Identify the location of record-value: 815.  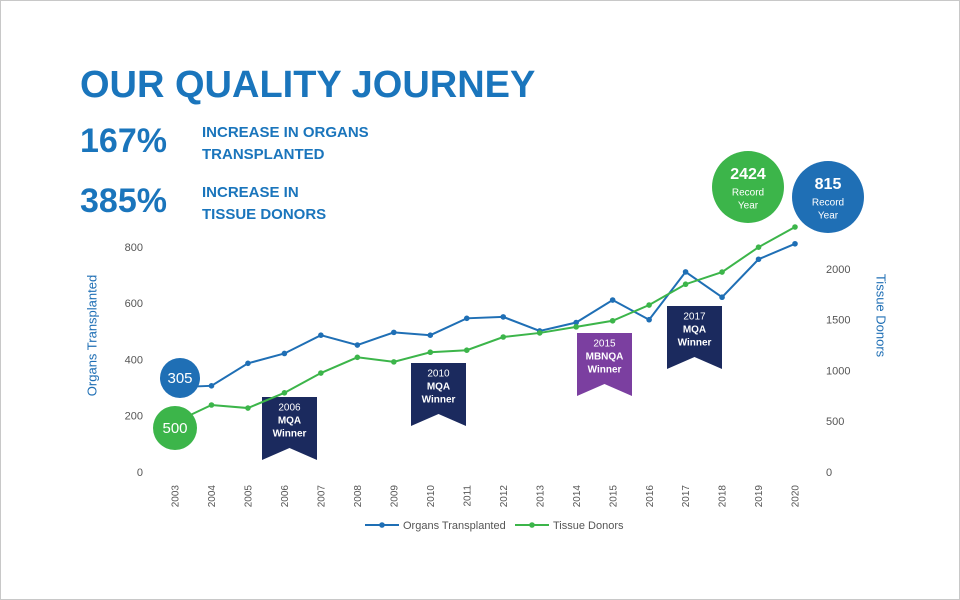
(828, 184).